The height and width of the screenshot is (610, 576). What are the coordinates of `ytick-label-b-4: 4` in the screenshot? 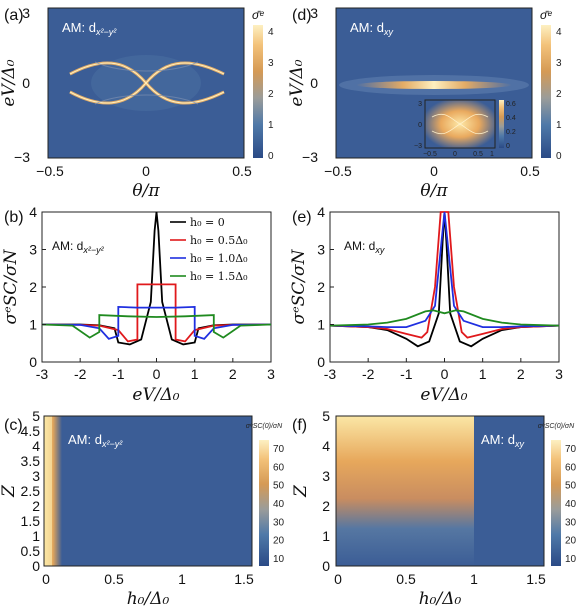 It's located at (33, 212).